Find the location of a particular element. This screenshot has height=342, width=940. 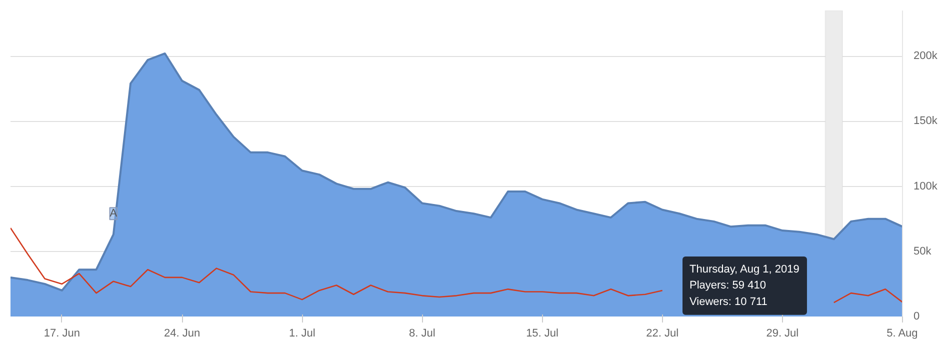

x-tick-label: 5. Aug is located at coordinates (902, 334).